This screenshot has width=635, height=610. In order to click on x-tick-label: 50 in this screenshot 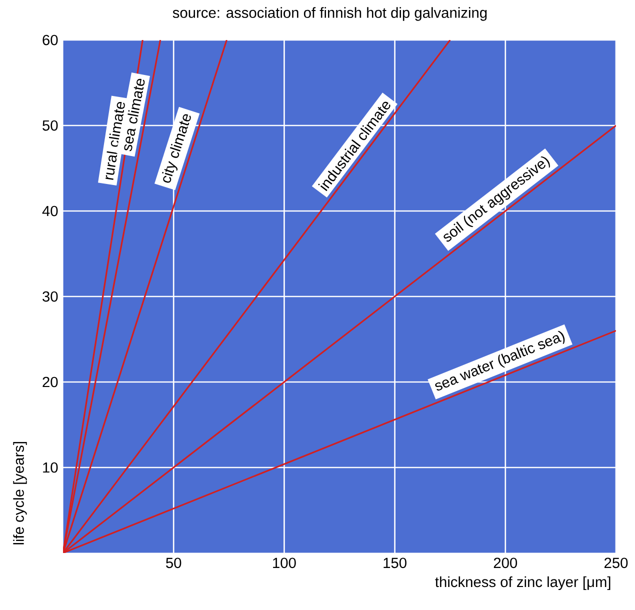, I will do `click(174, 563)`.